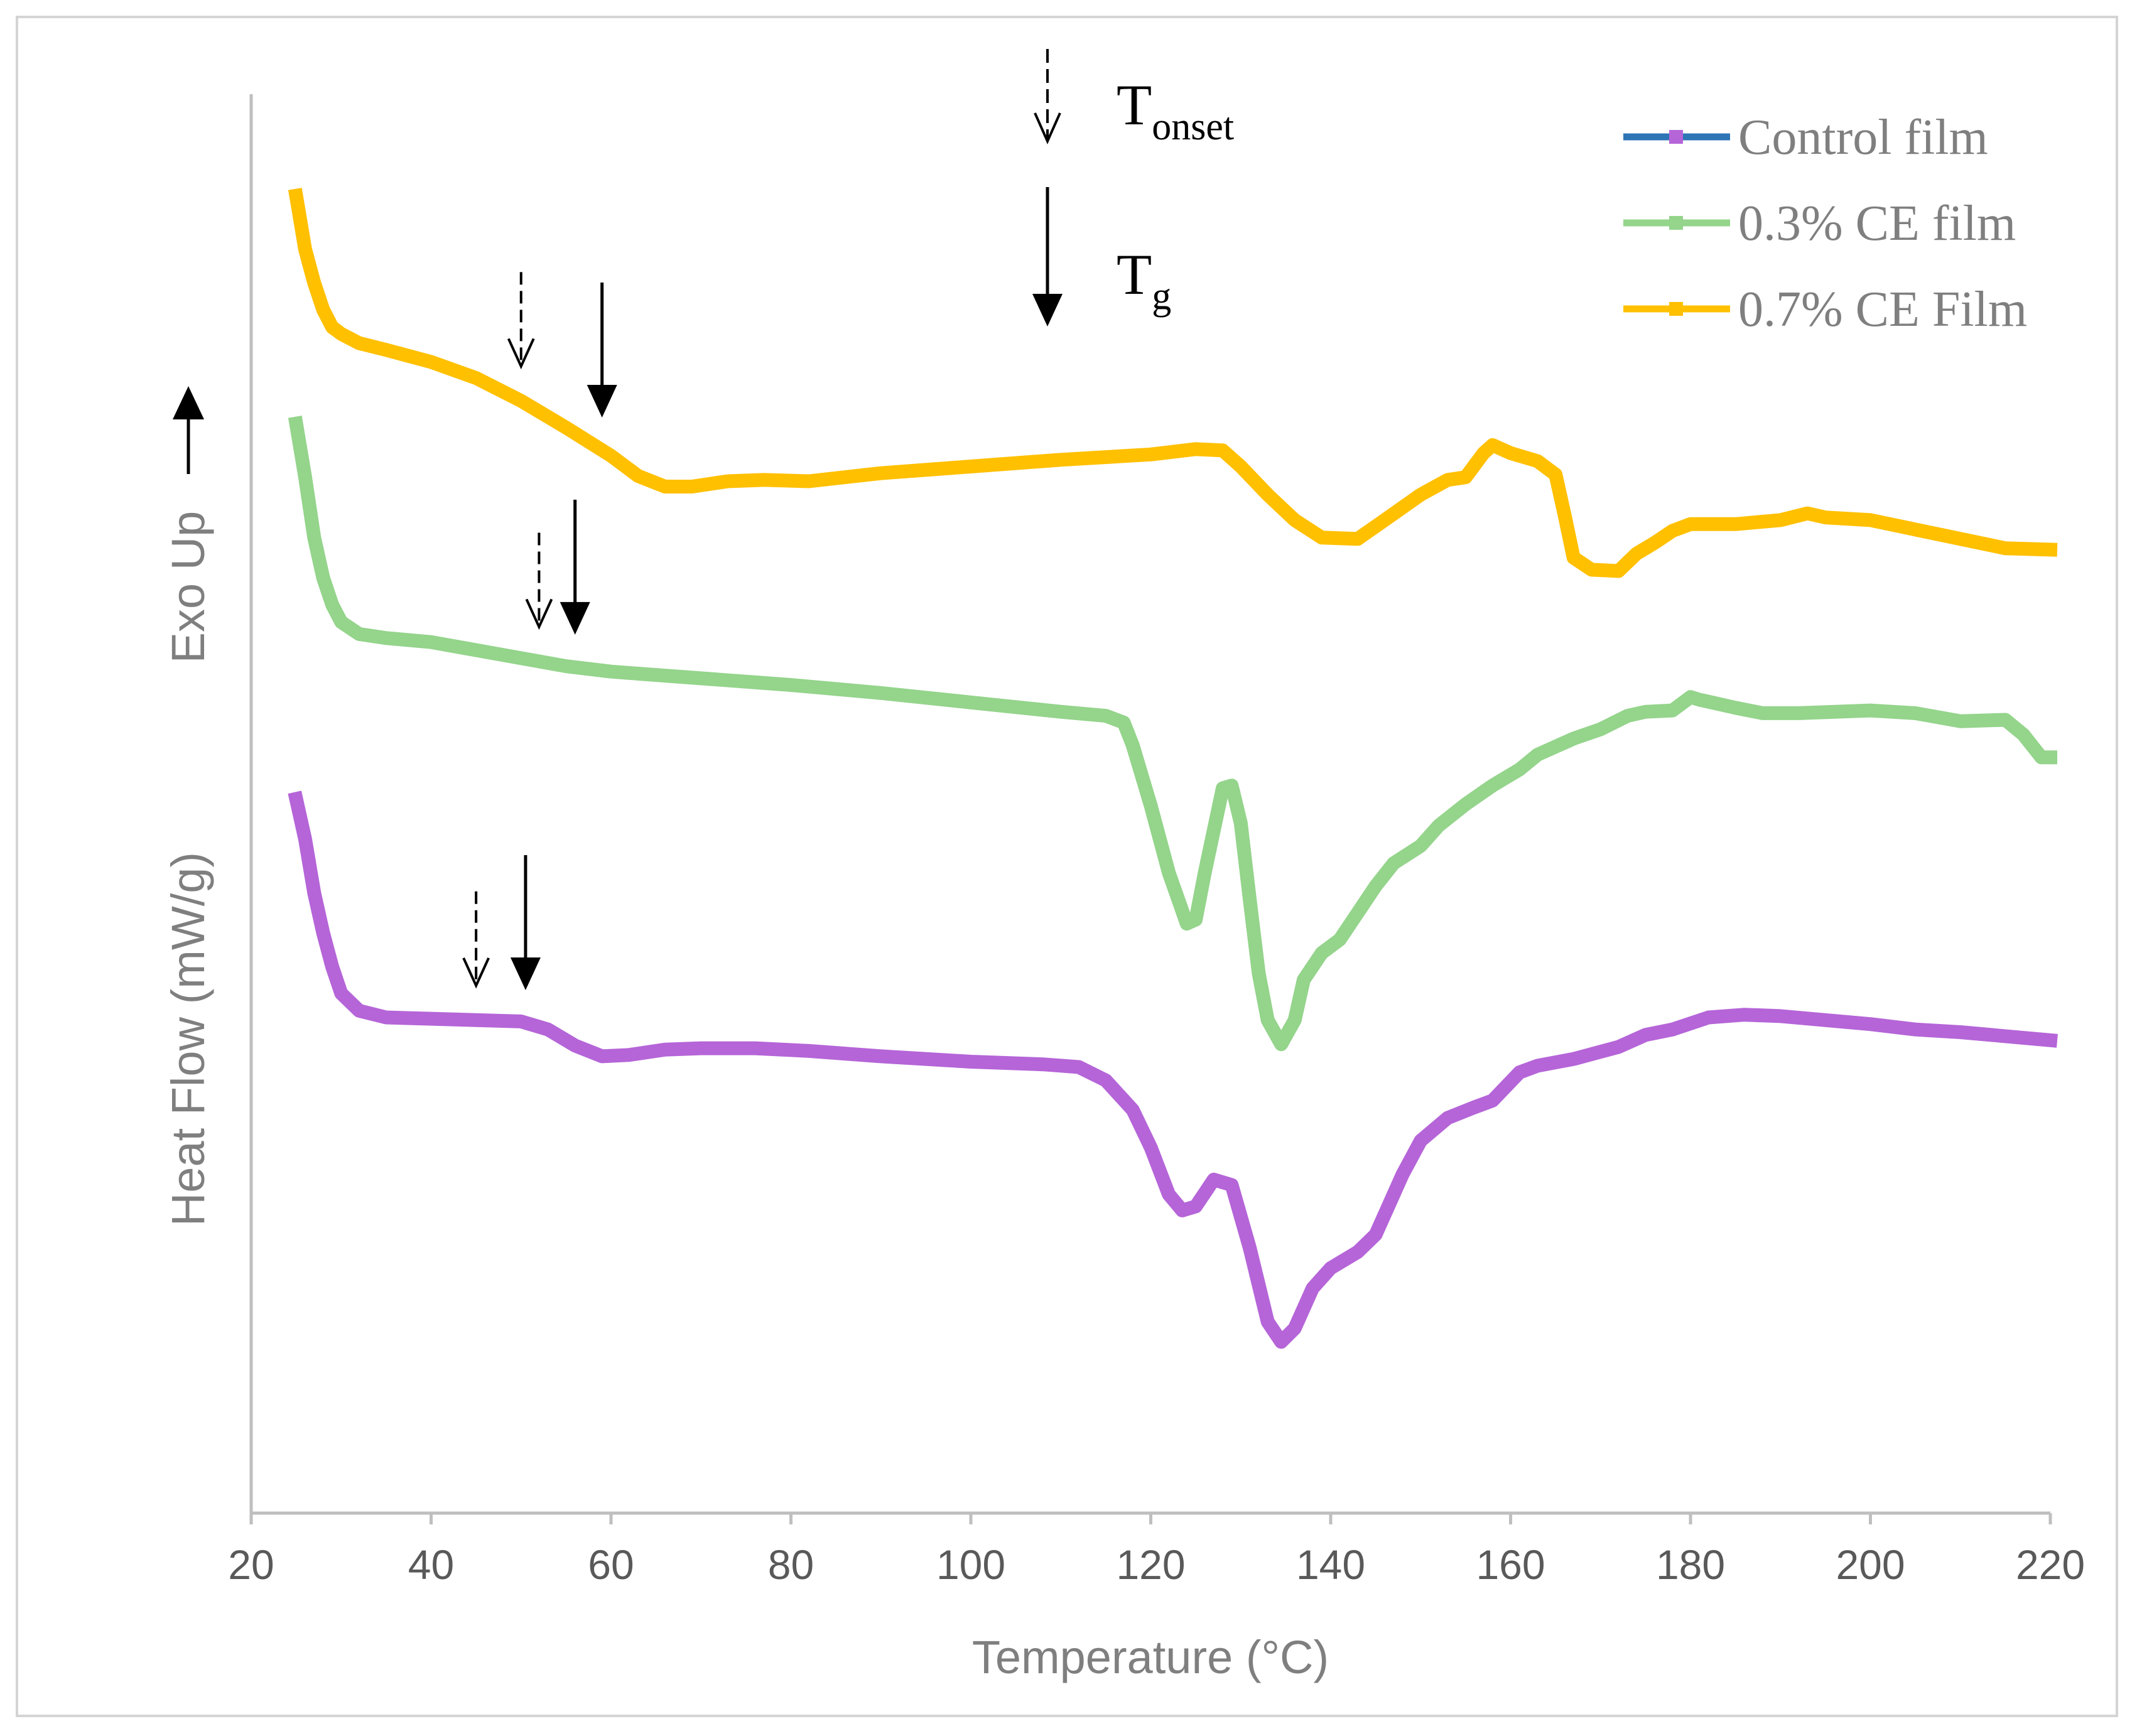 This screenshot has height=1736, width=2137. I want to click on legend-item-0-3-ce-film: 0.3% CE film, so click(1819, 224).